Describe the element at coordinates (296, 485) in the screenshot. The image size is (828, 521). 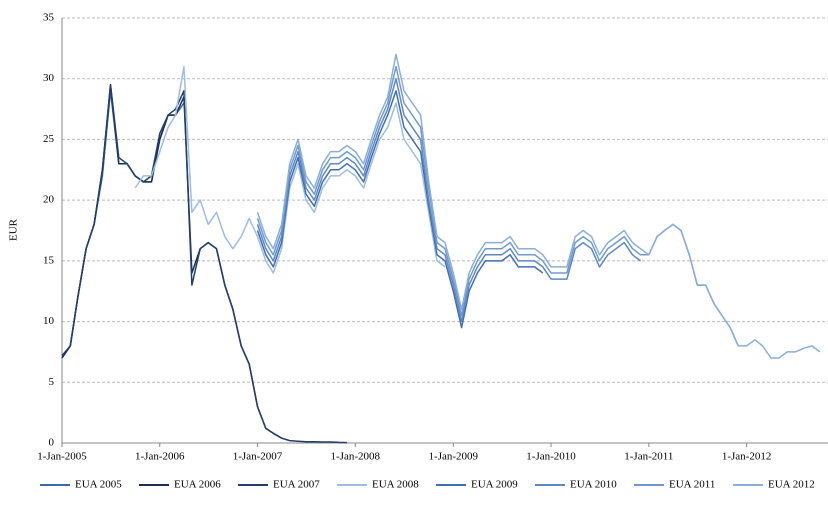
I see `legend-label: EUA 2007` at that location.